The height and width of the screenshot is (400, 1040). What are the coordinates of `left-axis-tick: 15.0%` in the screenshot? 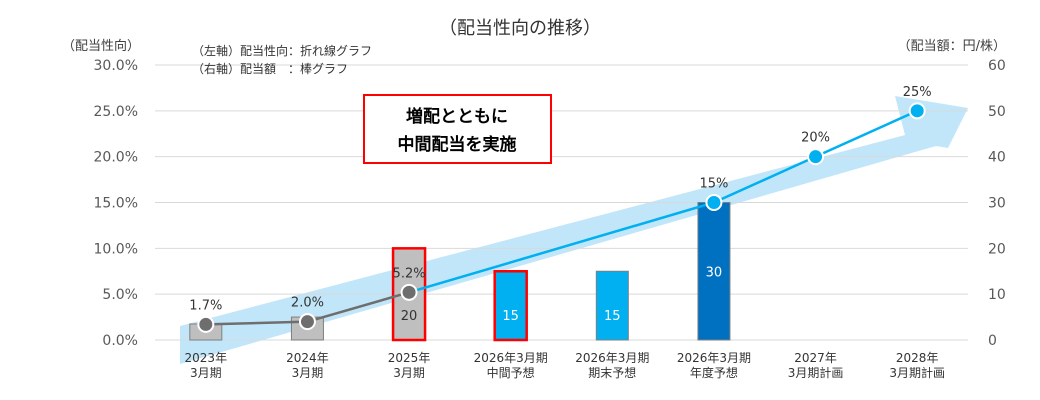 It's located at (116, 204).